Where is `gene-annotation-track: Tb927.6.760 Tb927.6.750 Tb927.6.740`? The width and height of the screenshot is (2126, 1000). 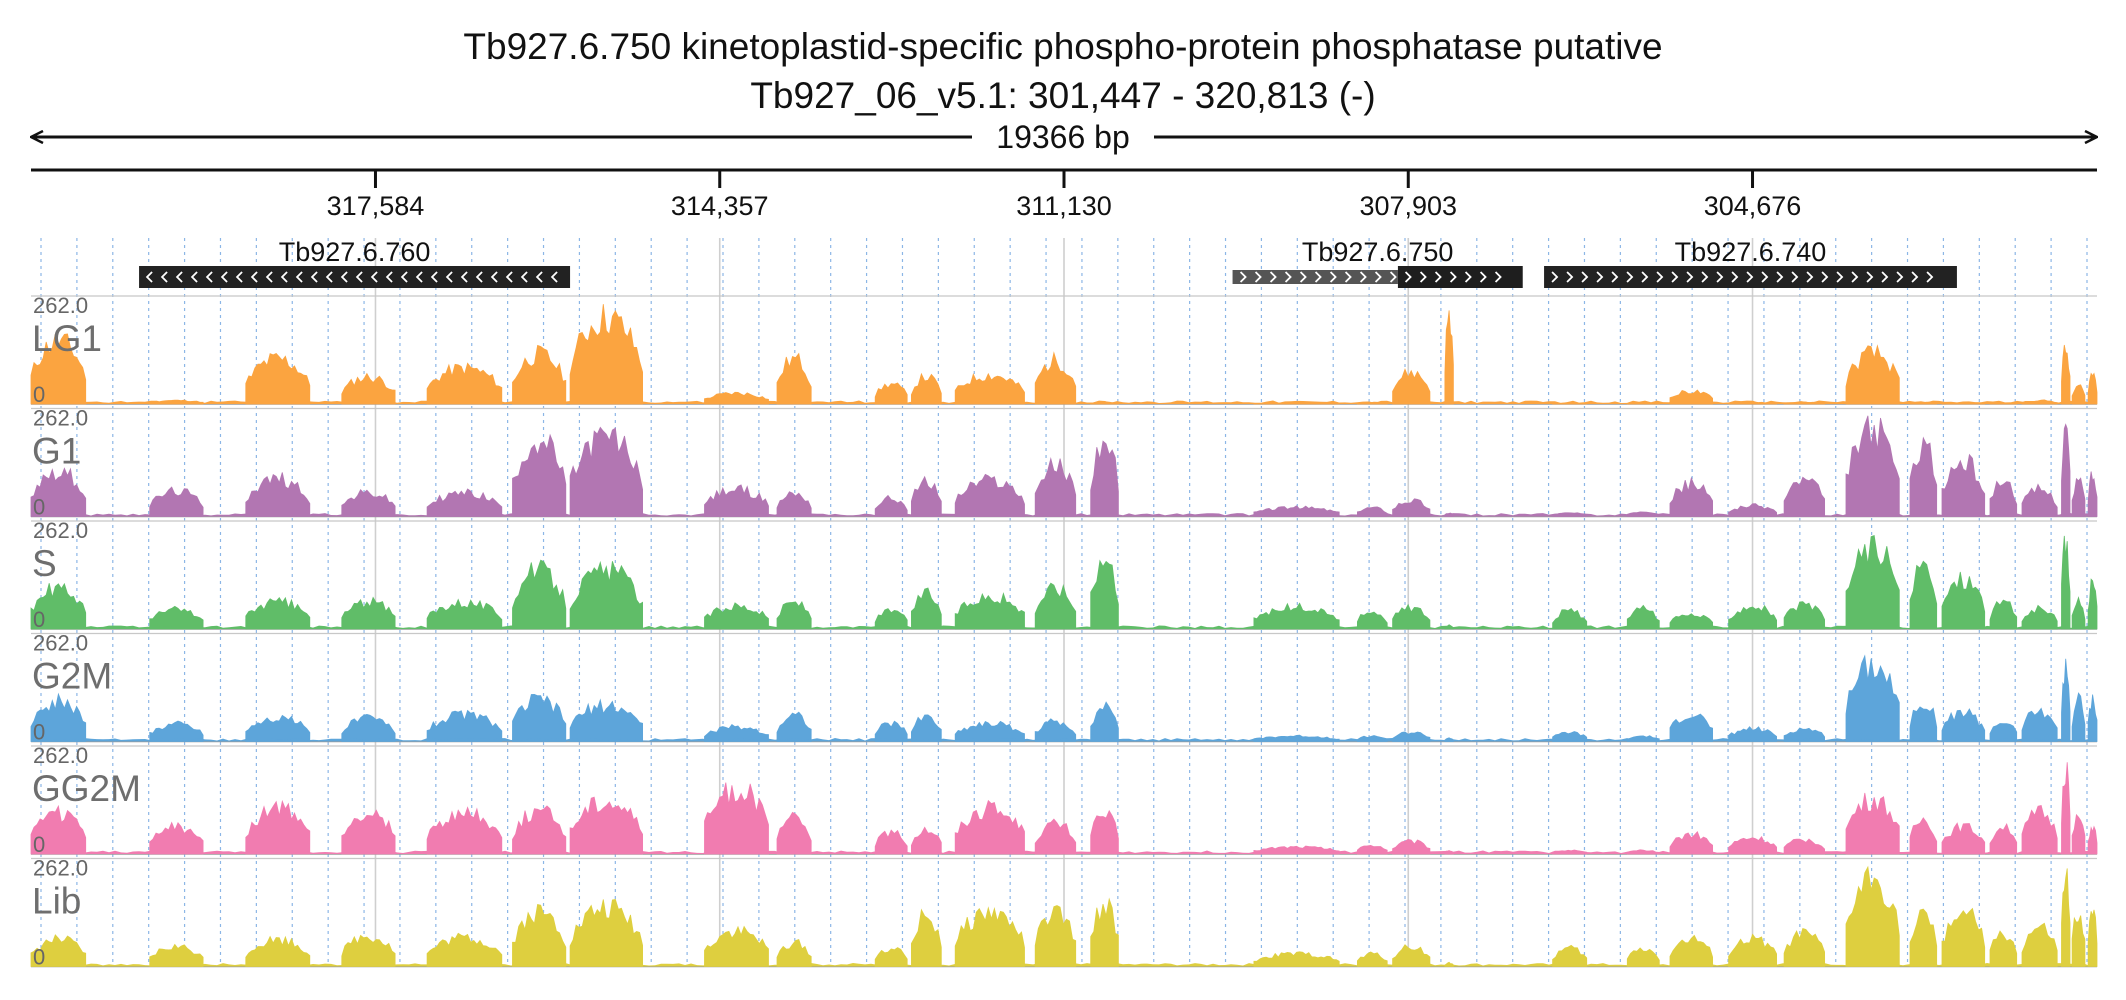
gene-annotation-track: Tb927.6.760 Tb927.6.750 Tb927.6.740 is located at coordinates (1048, 262).